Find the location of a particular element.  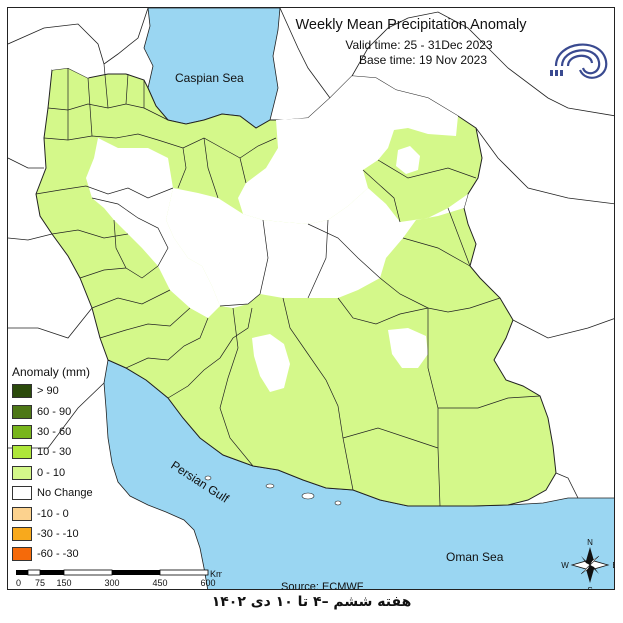

legend-item: -30 - -10 is located at coordinates (67, 534).